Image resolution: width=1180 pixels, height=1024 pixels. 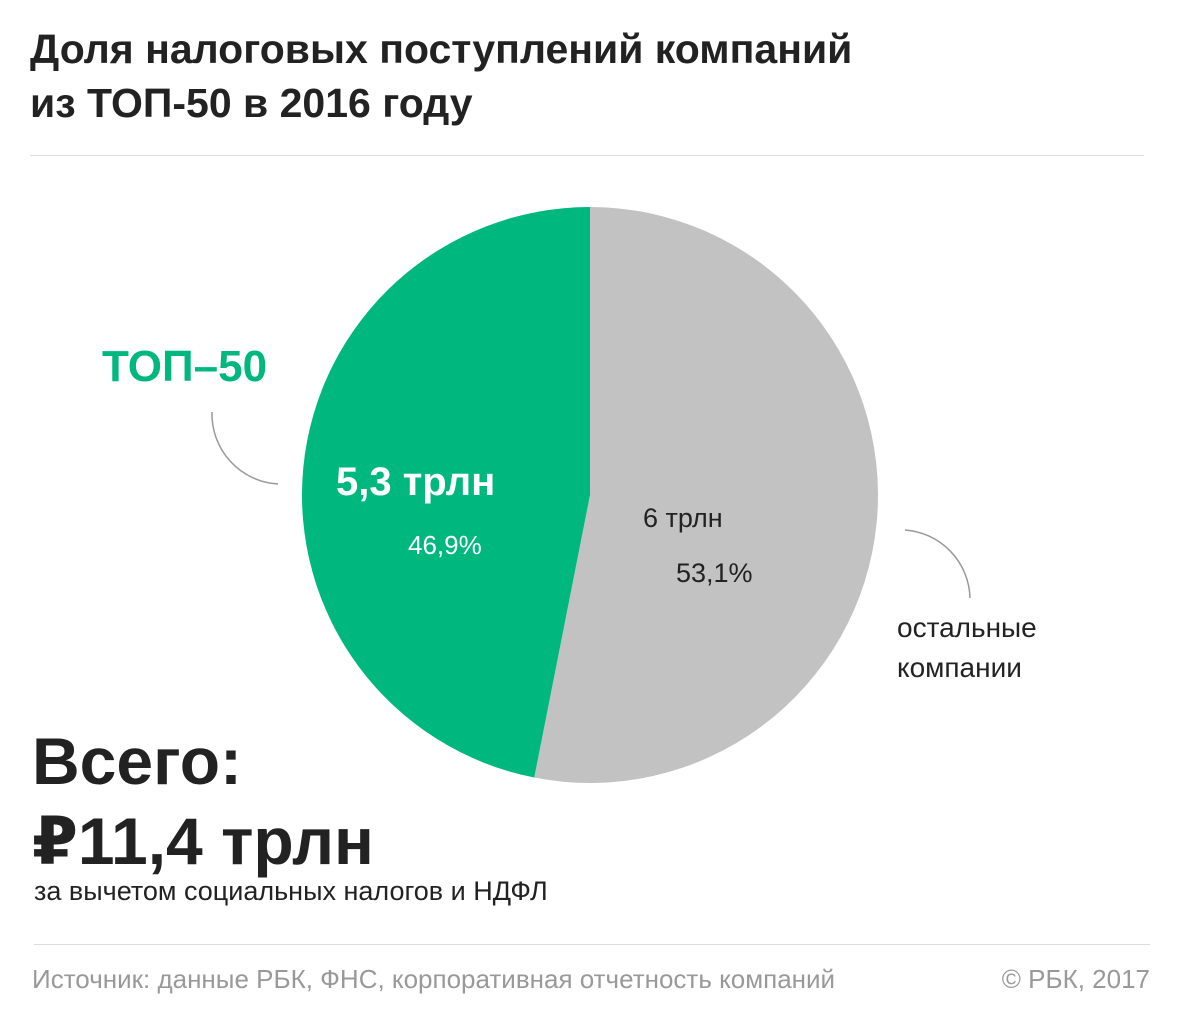 I want to click on note: за вычетом социальных налогов и НДФЛ, so click(x=291, y=891).